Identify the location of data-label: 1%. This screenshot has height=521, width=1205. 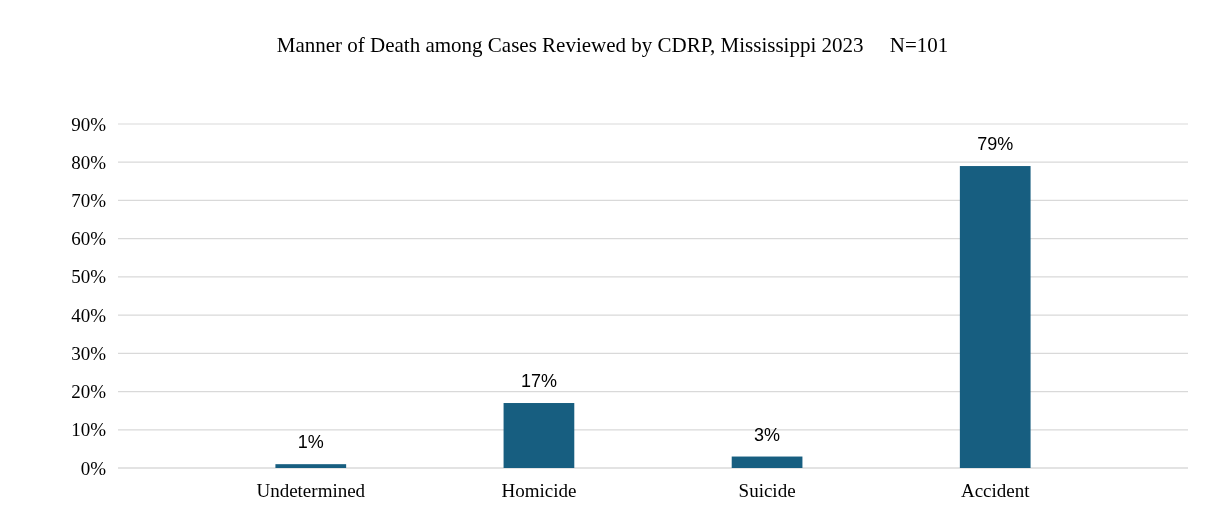
(310, 442).